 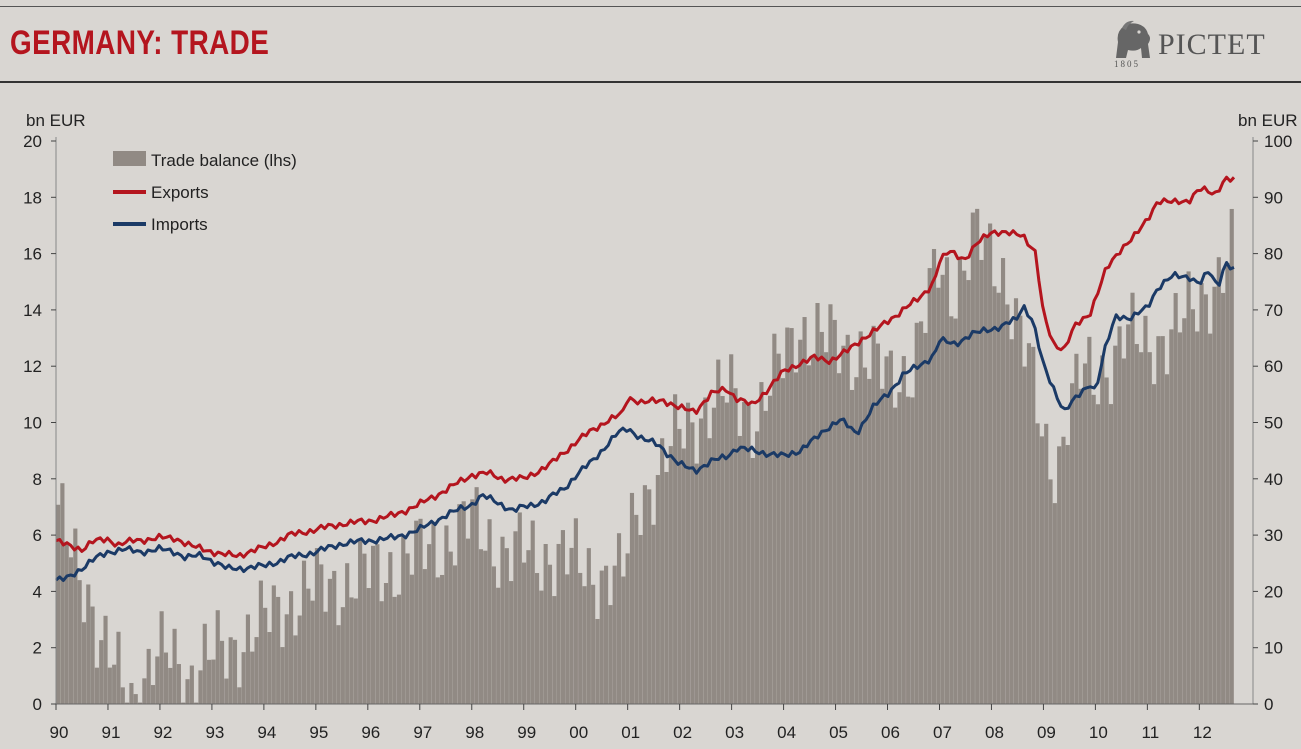 What do you see at coordinates (578, 732) in the screenshot?
I see `x-tick-label: 00` at bounding box center [578, 732].